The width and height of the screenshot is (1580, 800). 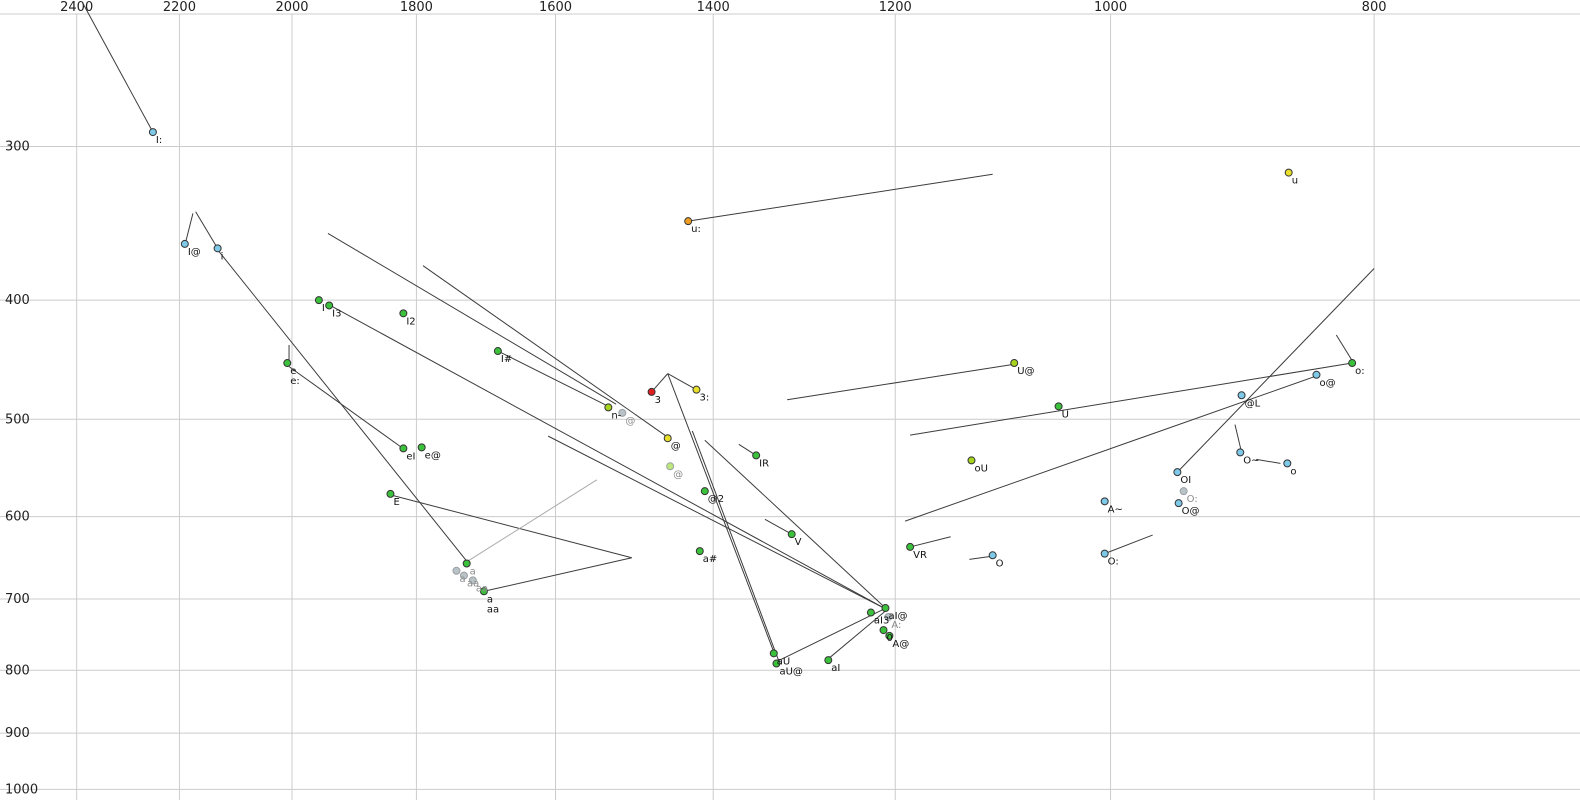 What do you see at coordinates (416, 7) in the screenshot?
I see `x-tick-label-1800: 1800` at bounding box center [416, 7].